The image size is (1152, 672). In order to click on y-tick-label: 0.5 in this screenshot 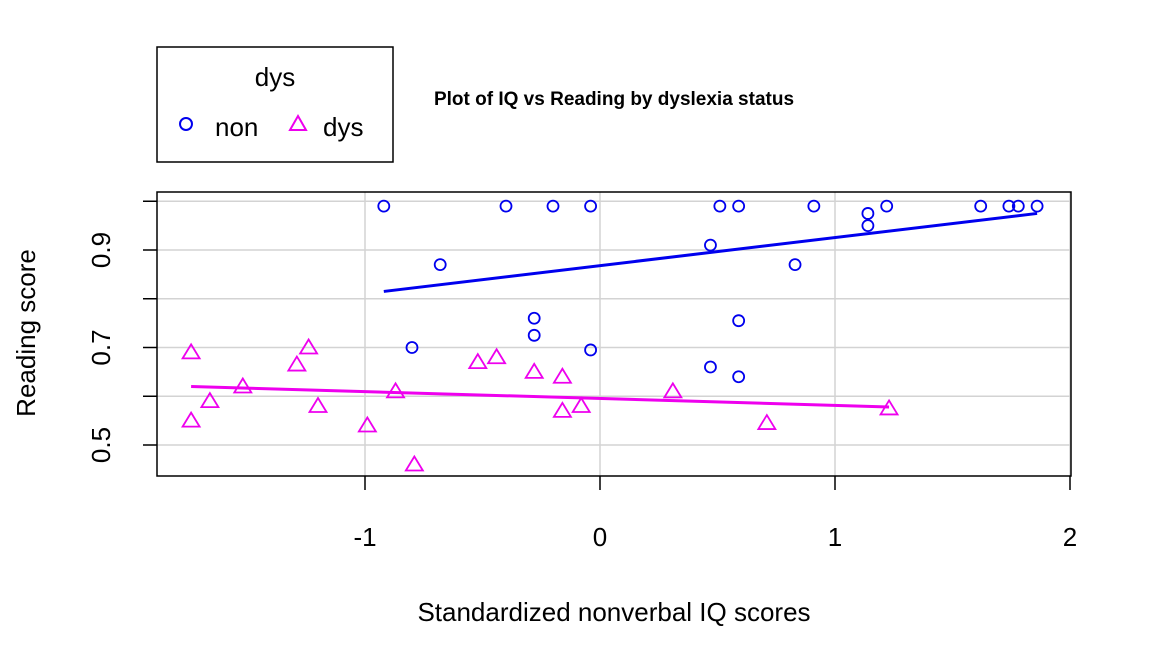, I will do `click(101, 445)`.